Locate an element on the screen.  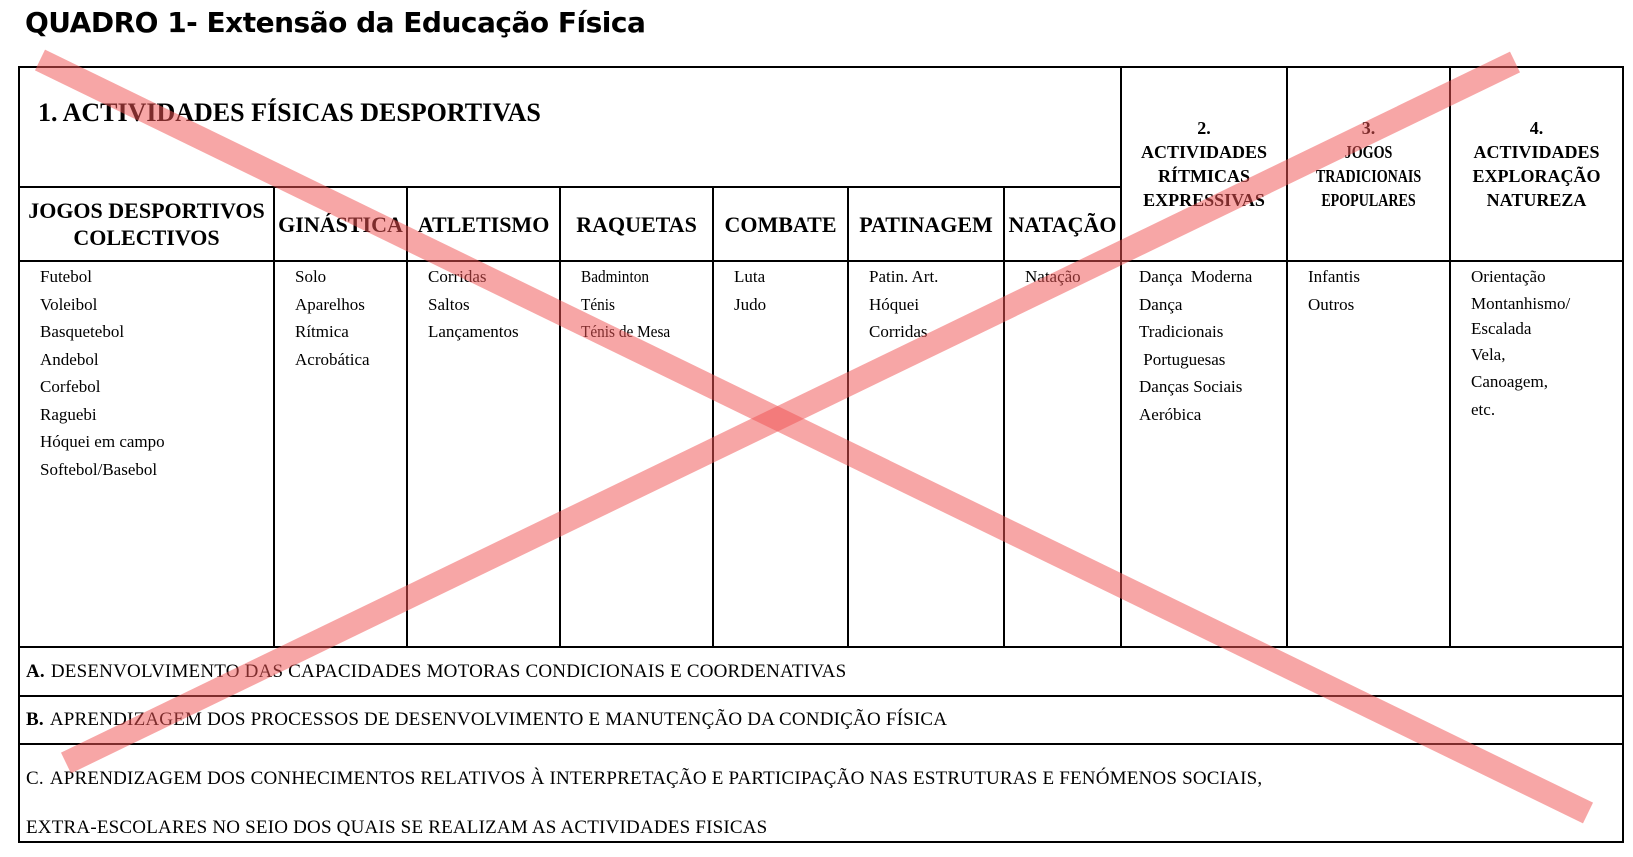
list-item: Dança is located at coordinates (1161, 304).